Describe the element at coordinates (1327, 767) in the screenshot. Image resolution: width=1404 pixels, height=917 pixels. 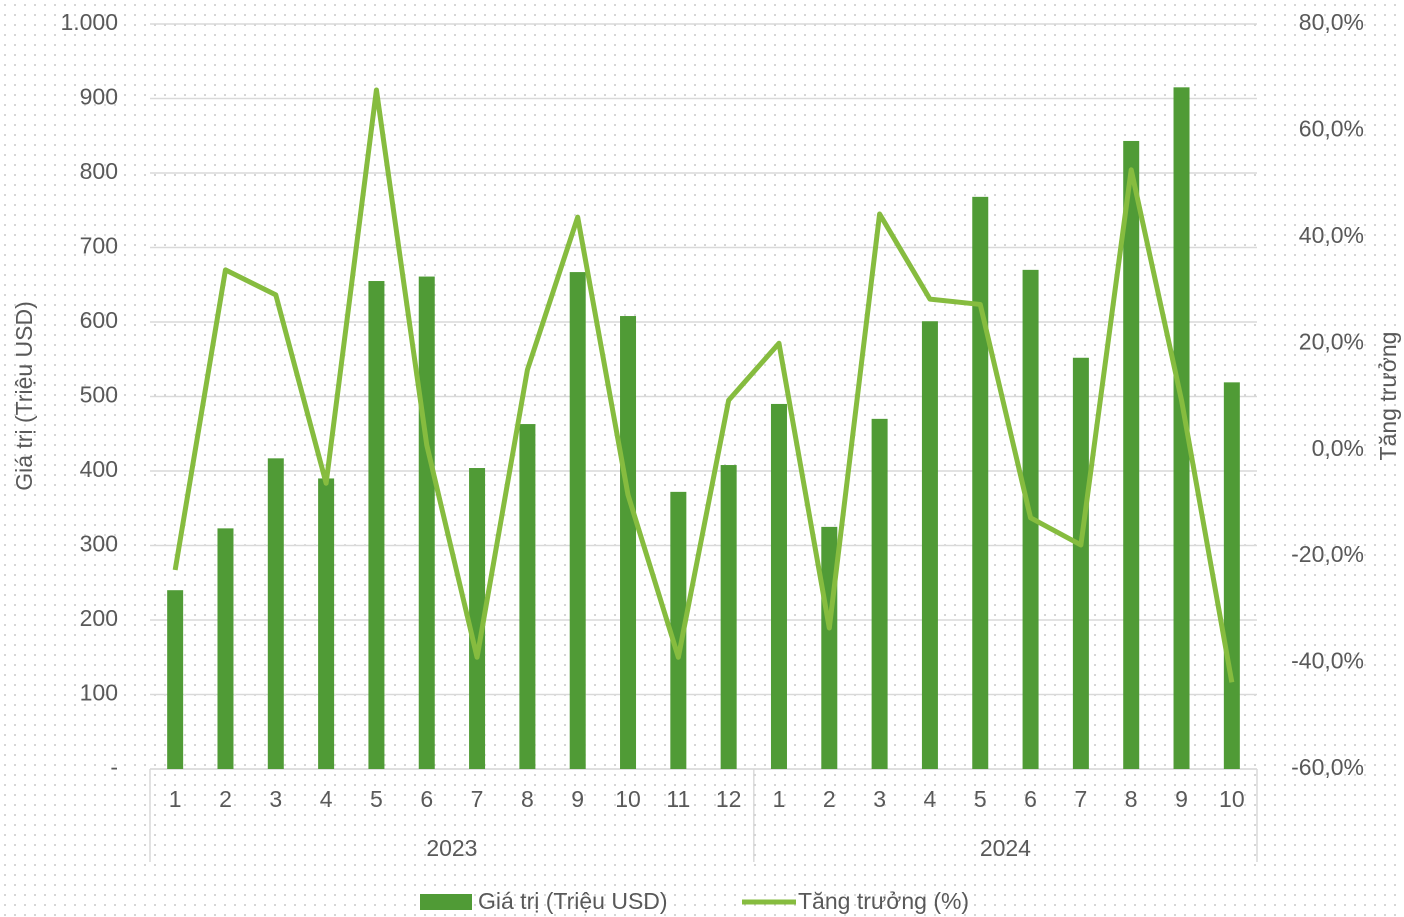
I see `y2-tick-label: -60,0%` at that location.